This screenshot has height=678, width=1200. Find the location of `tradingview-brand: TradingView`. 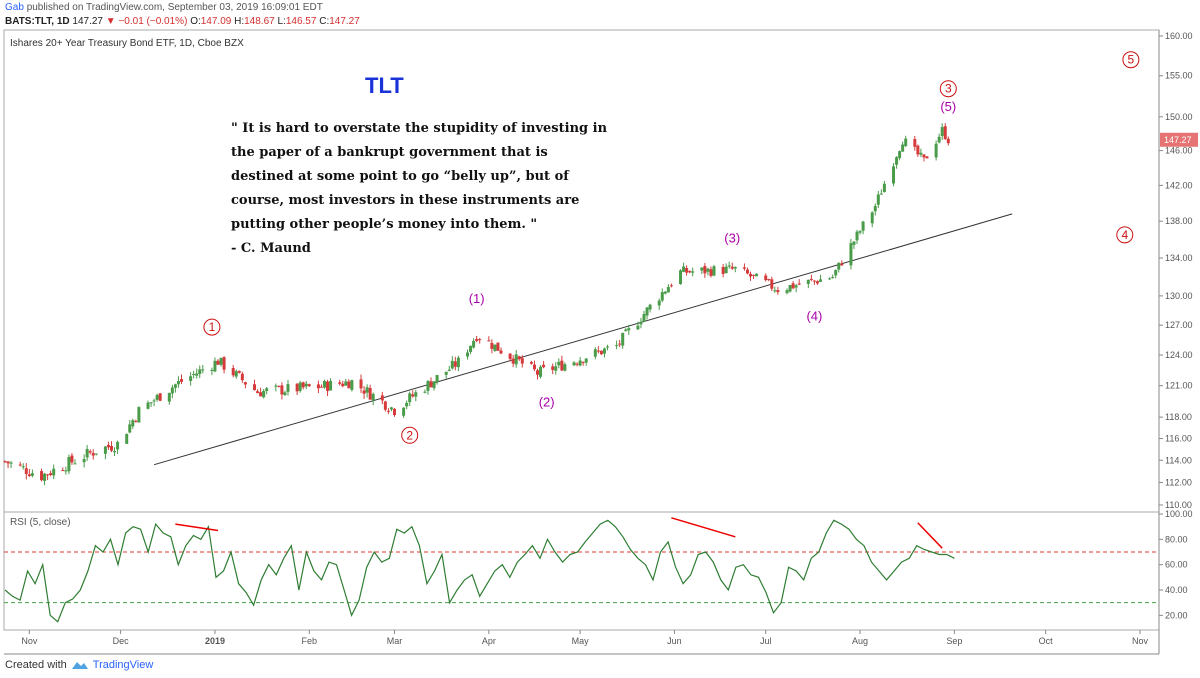

tradingview-brand: TradingView is located at coordinates (123, 665).